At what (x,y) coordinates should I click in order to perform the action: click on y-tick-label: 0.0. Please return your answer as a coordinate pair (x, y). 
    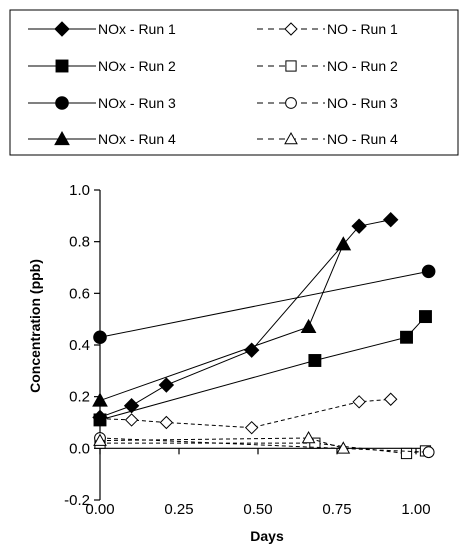
    Looking at the image, I should click on (79, 448).